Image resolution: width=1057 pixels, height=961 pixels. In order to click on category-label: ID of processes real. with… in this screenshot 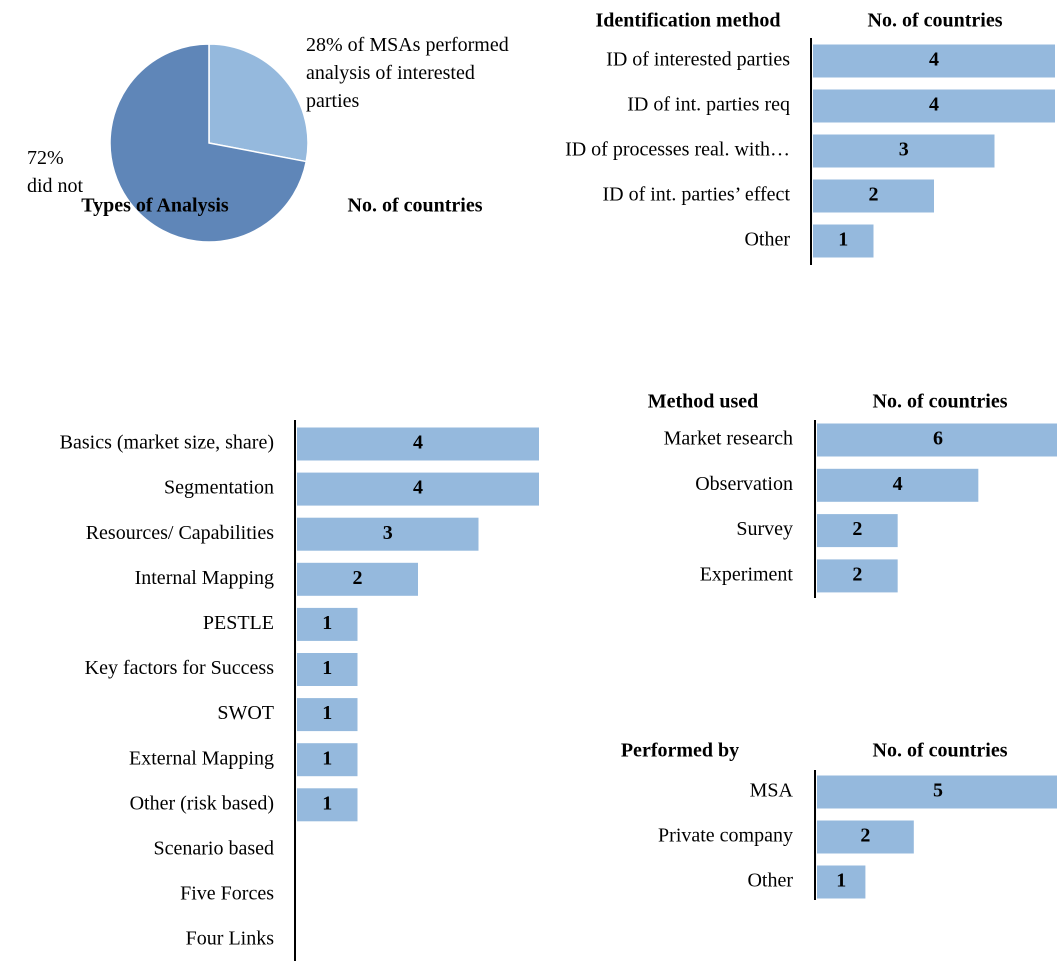, I will do `click(677, 150)`.